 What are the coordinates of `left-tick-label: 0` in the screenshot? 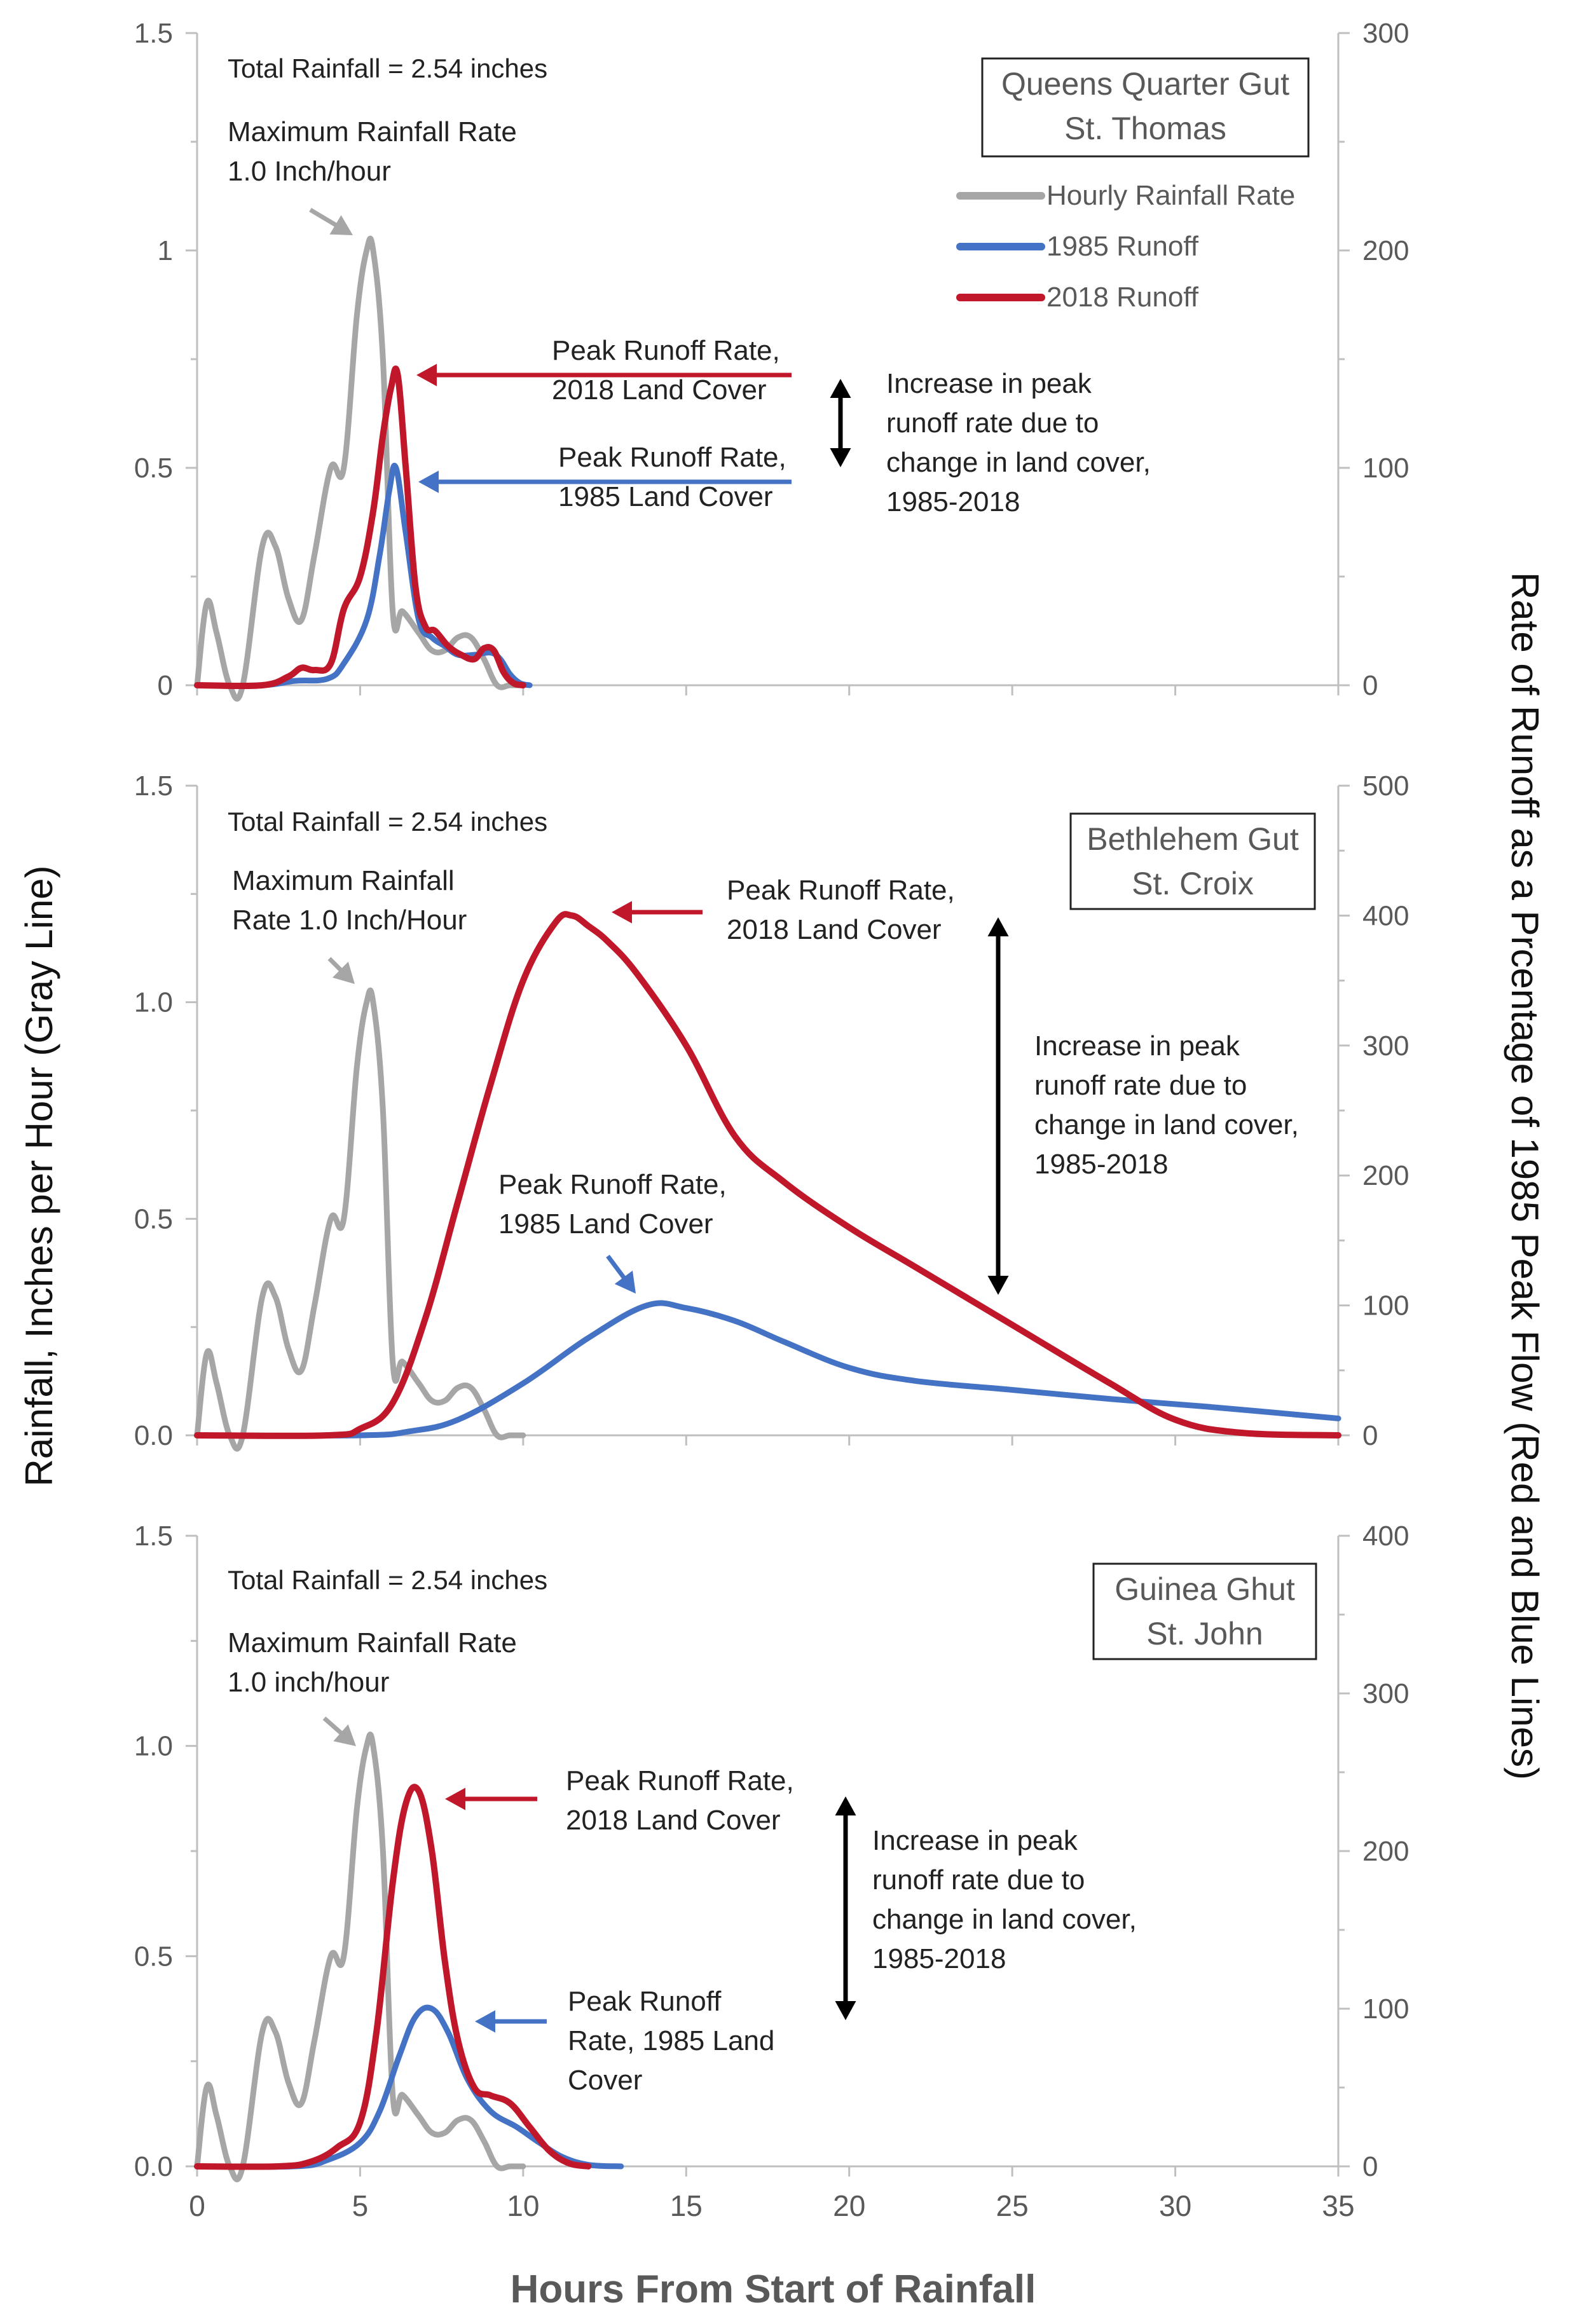 It's located at (165, 685).